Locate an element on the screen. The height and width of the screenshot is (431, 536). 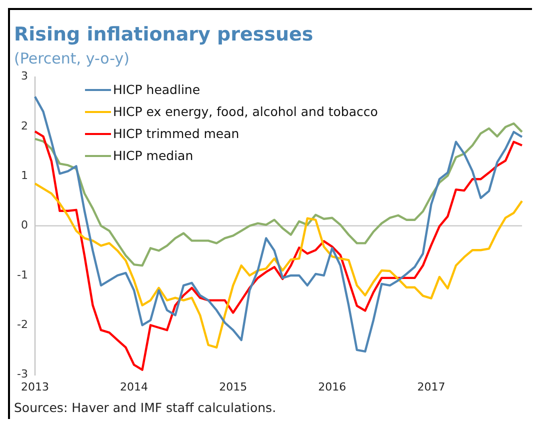
legend-label: HICP median is located at coordinates (153, 155).